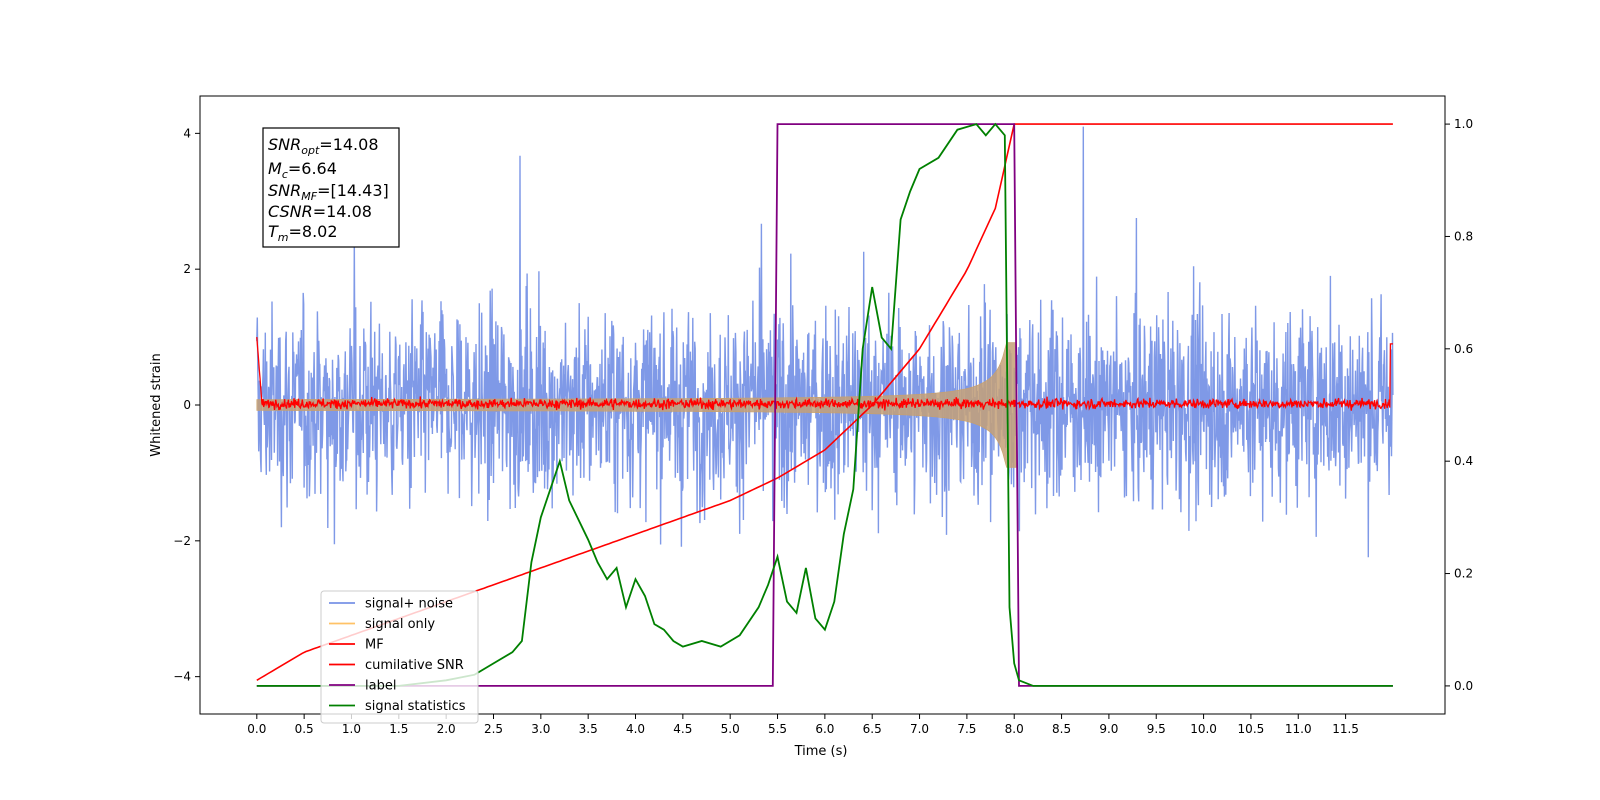 The width and height of the screenshot is (1600, 800). What do you see at coordinates (1463, 686) in the screenshot?
I see `y-right-tick-label: 0.0` at bounding box center [1463, 686].